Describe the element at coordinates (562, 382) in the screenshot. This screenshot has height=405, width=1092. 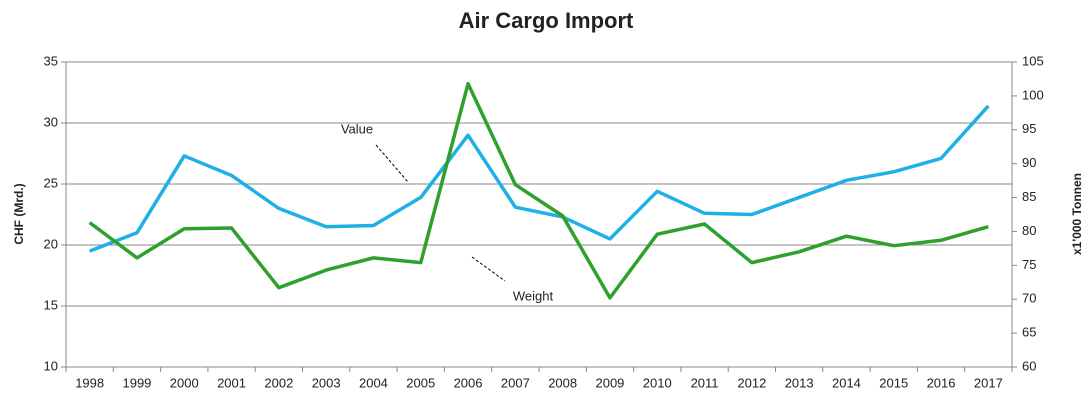
I see `x-tick-label: 2008` at that location.